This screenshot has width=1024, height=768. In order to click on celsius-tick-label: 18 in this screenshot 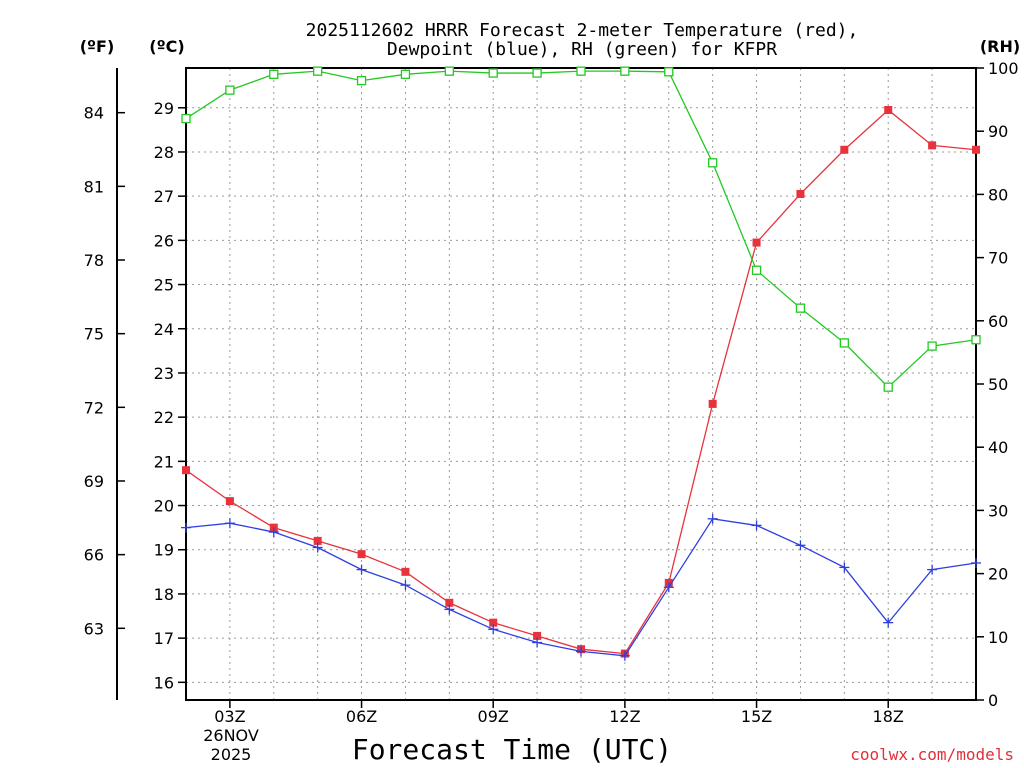, I will do `click(164, 594)`.